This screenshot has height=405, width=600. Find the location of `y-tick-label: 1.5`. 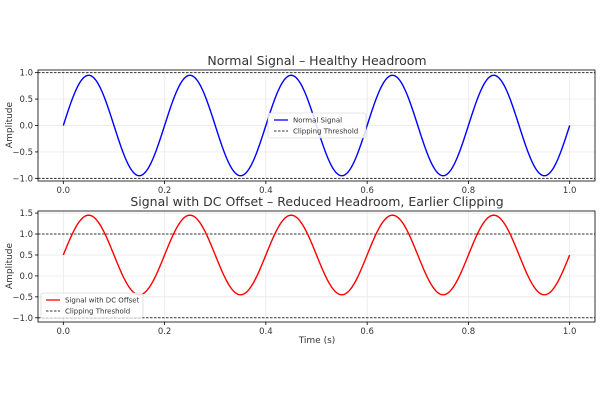

y-tick-label: 1.5 is located at coordinates (26, 214).